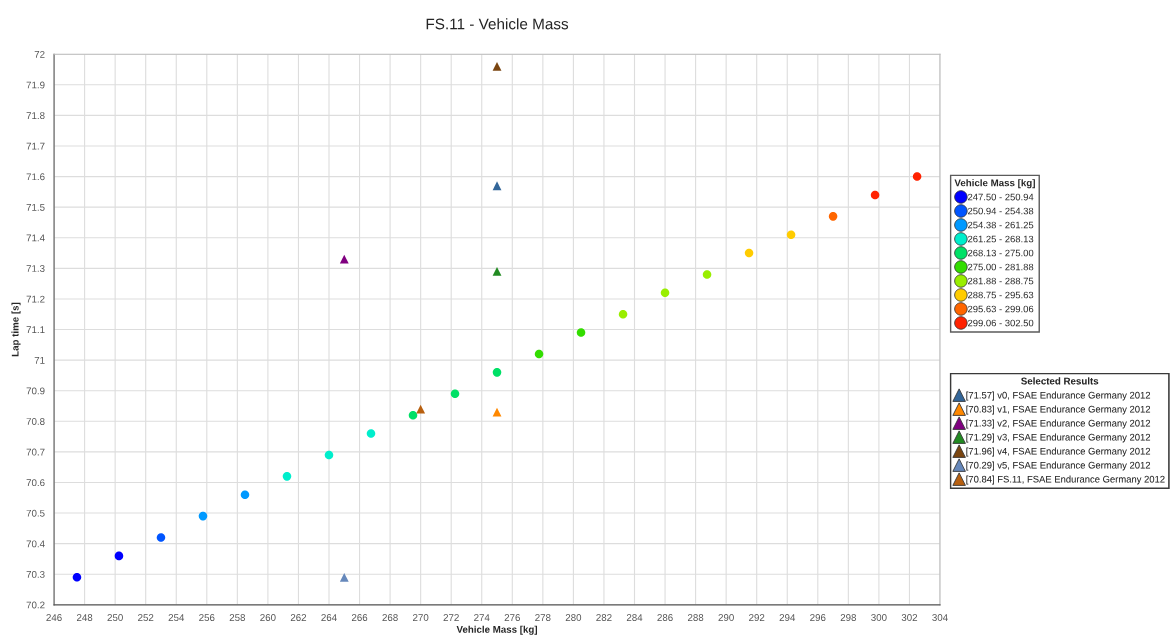 The width and height of the screenshot is (1175, 638). I want to click on x-tick-label: 290, so click(726, 617).